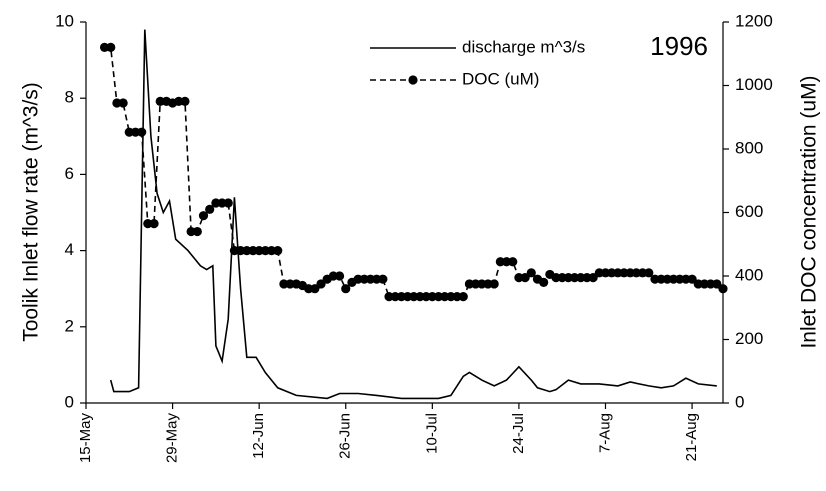 This screenshot has width=826, height=491. Describe the element at coordinates (749, 274) in the screenshot. I see `y2-tick-label: 400` at that location.